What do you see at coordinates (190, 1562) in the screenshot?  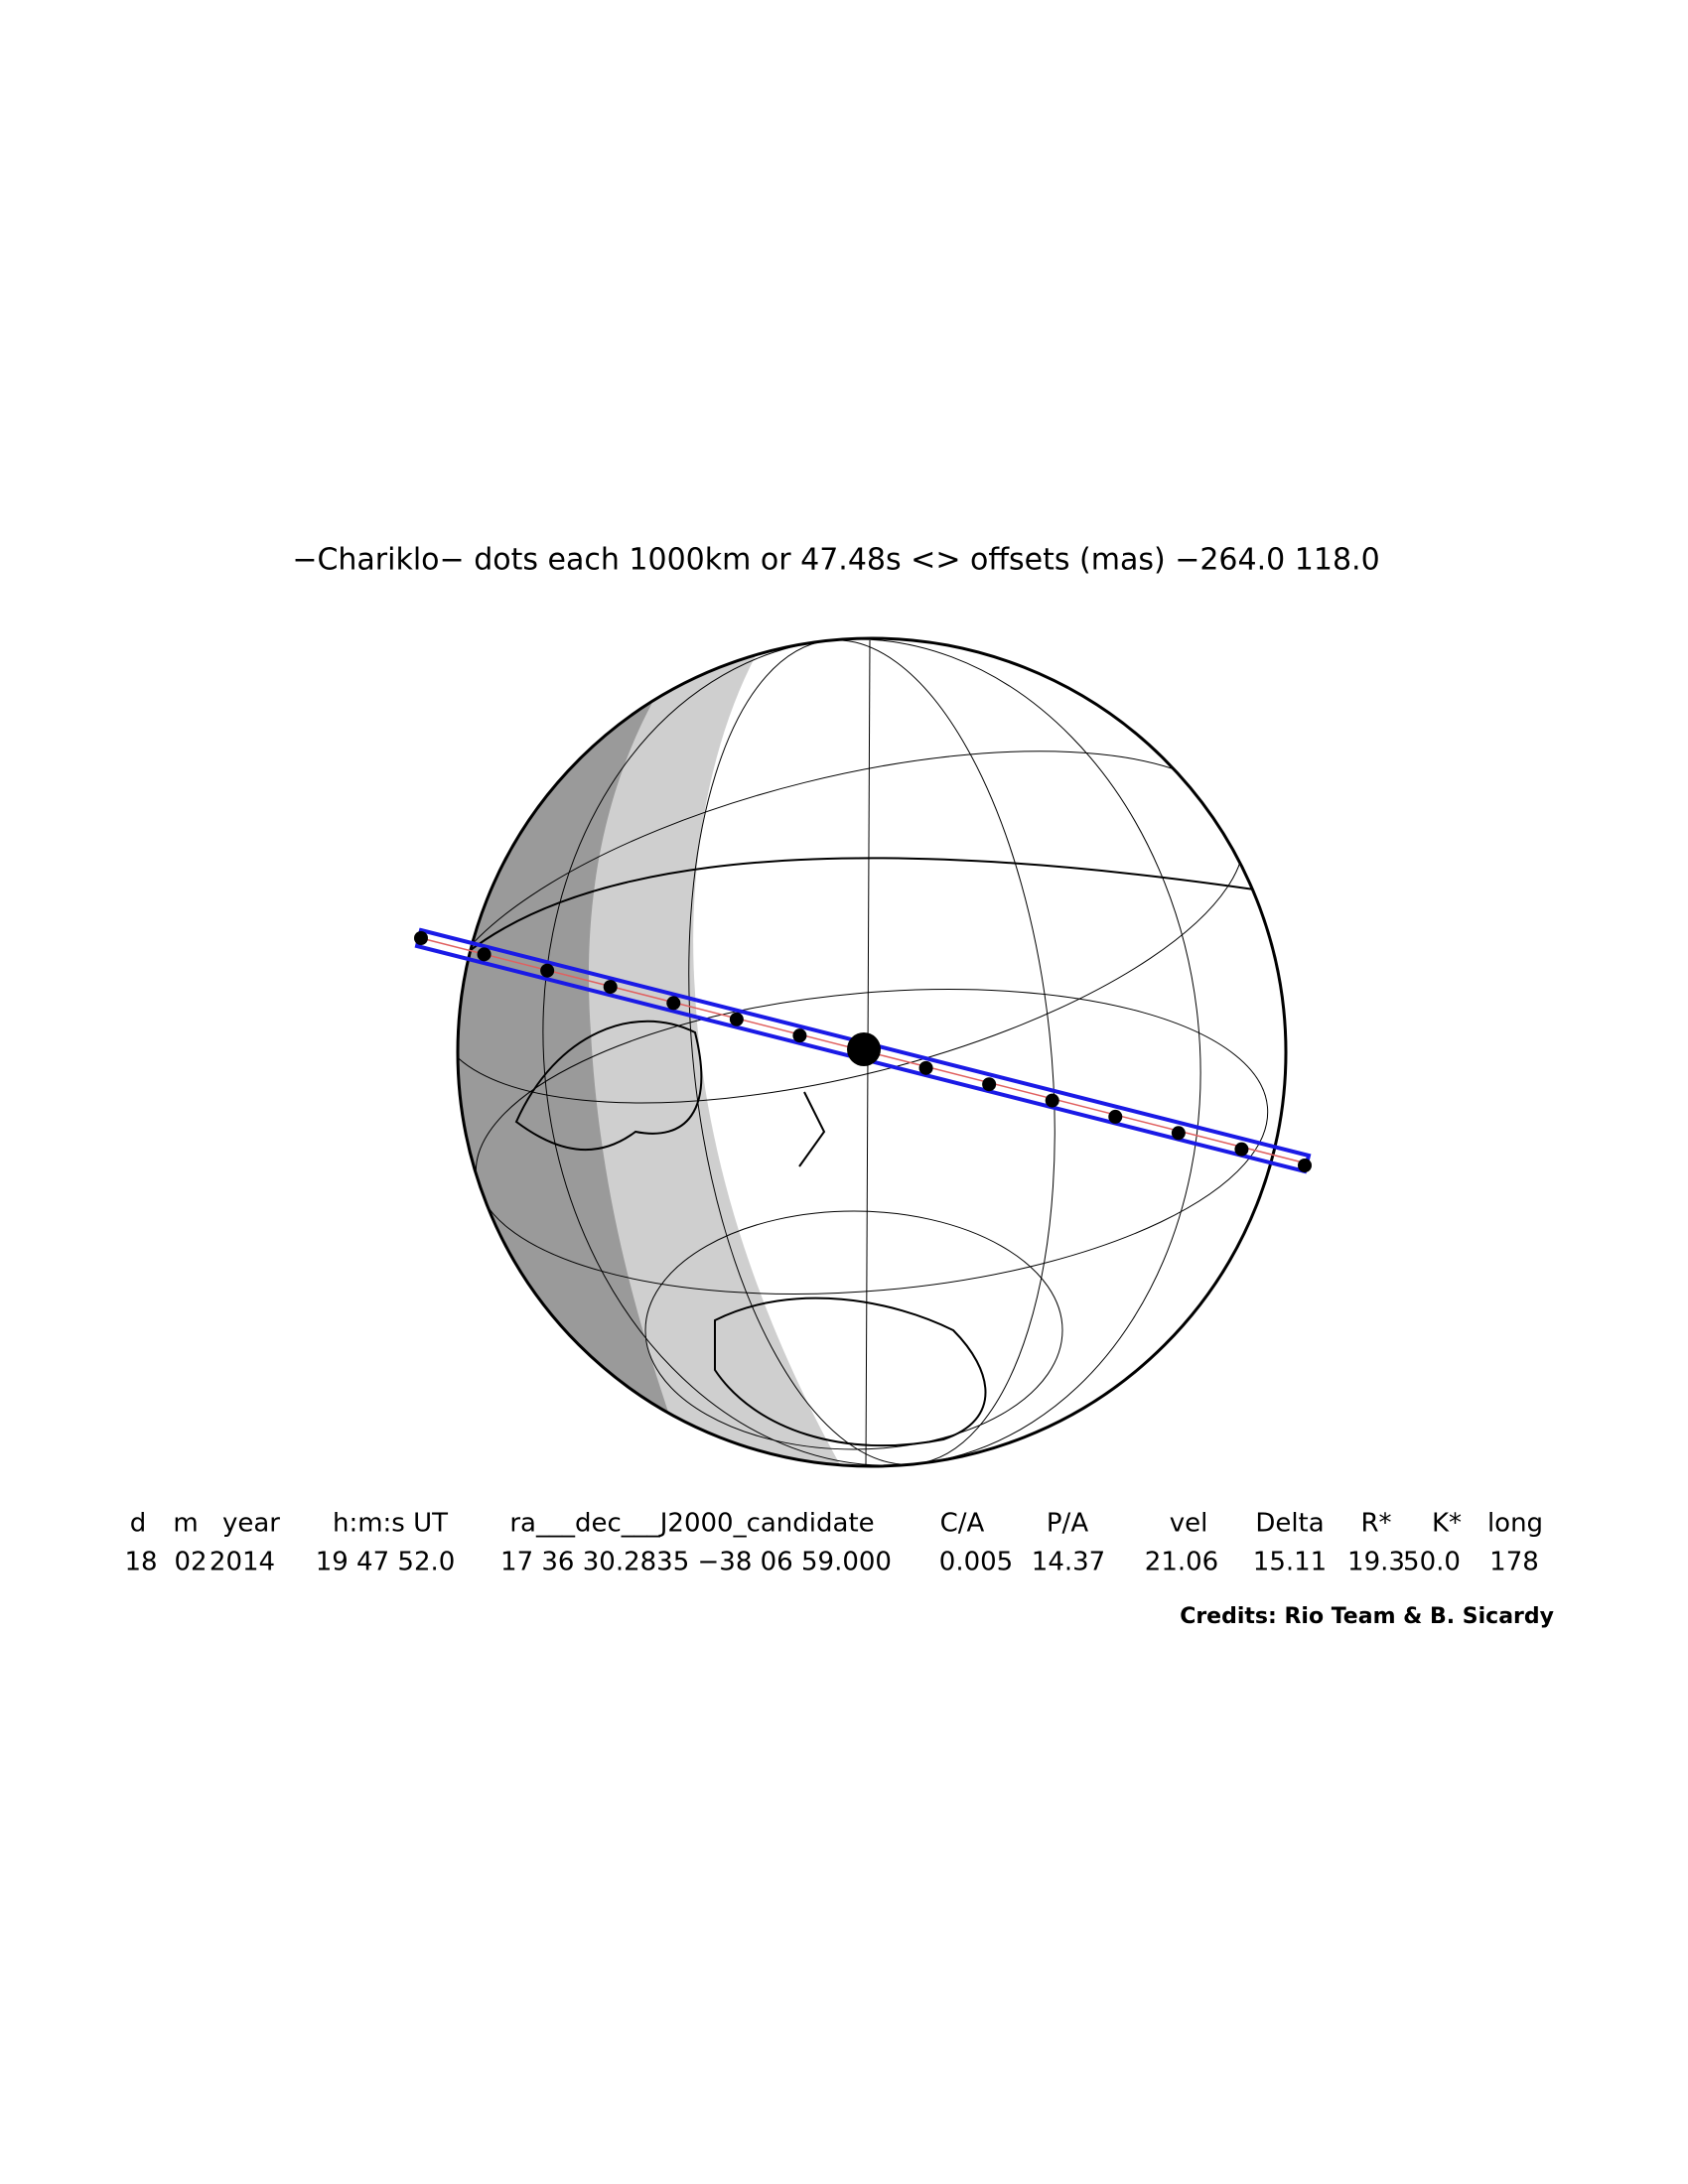 I see `table-value: 02` at bounding box center [190, 1562].